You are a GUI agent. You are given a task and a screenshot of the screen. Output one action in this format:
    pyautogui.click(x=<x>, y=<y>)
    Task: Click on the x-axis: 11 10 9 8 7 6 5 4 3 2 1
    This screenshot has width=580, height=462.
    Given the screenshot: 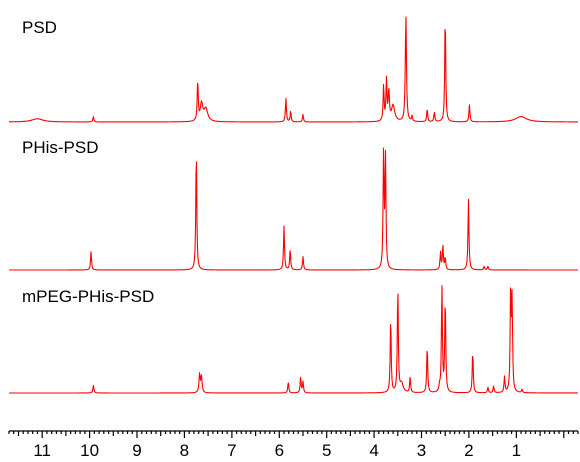 What is the action you would take?
    pyautogui.click(x=293, y=445)
    